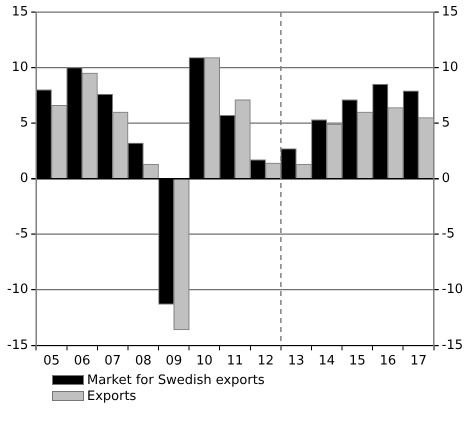 The height and width of the screenshot is (424, 470). Describe the element at coordinates (51, 361) in the screenshot. I see `x-tick-label: 05` at that location.